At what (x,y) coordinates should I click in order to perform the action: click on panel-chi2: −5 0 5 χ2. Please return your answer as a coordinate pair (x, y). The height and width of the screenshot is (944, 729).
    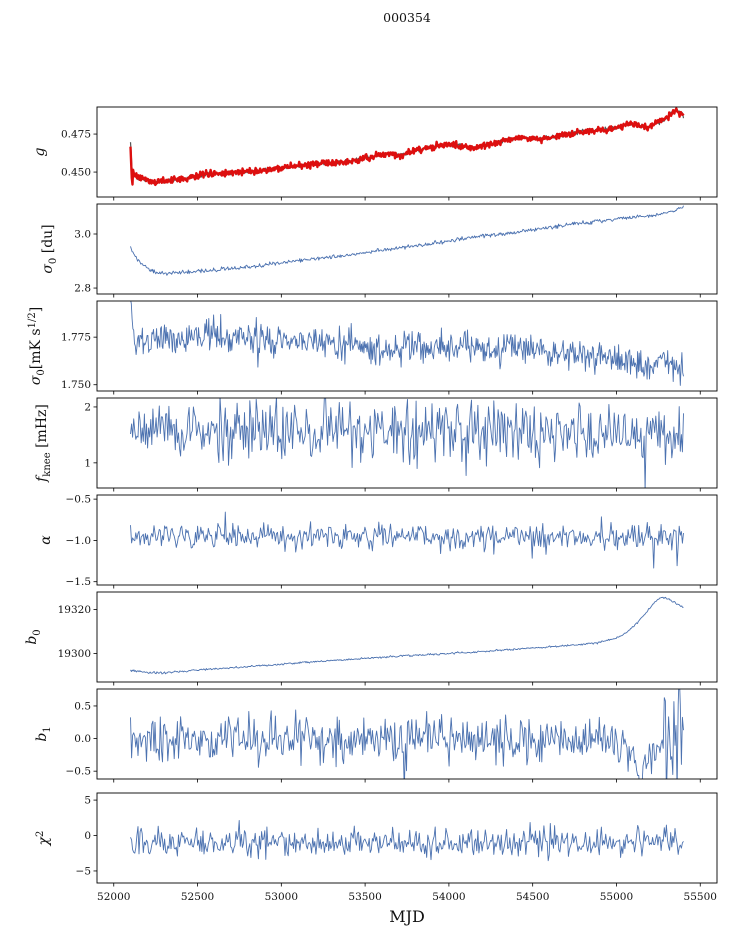
    Looking at the image, I should click on (376, 839).